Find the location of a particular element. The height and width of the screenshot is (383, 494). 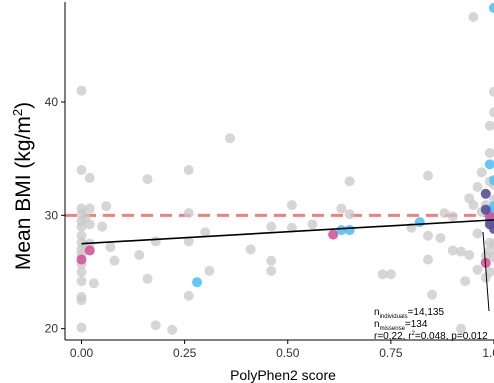

y-tick-label: 20 is located at coordinates (52, 329).